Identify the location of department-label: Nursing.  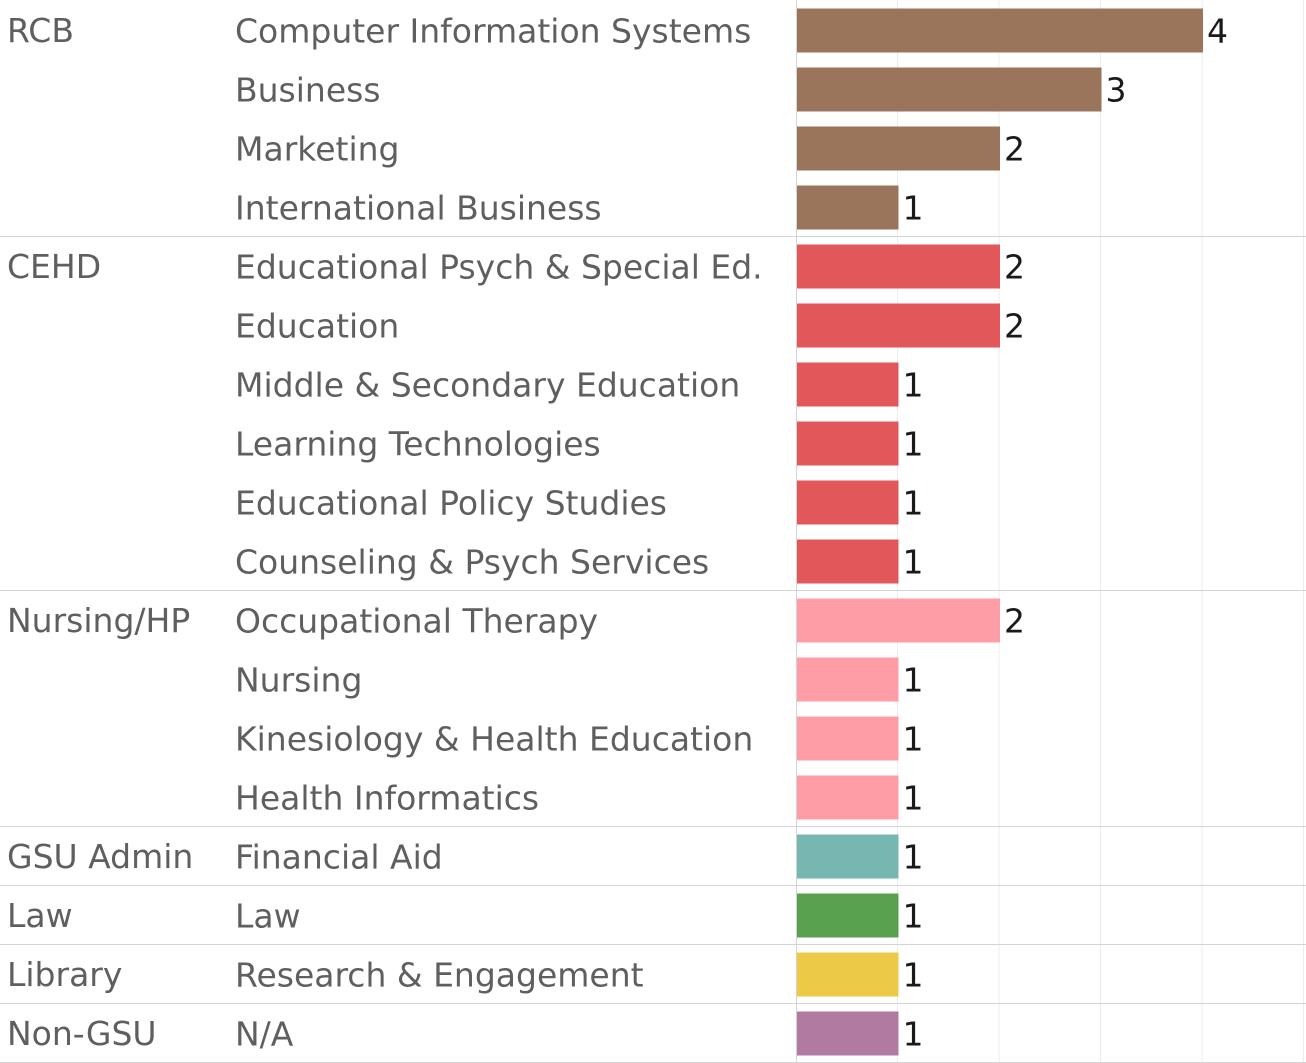
(298, 680).